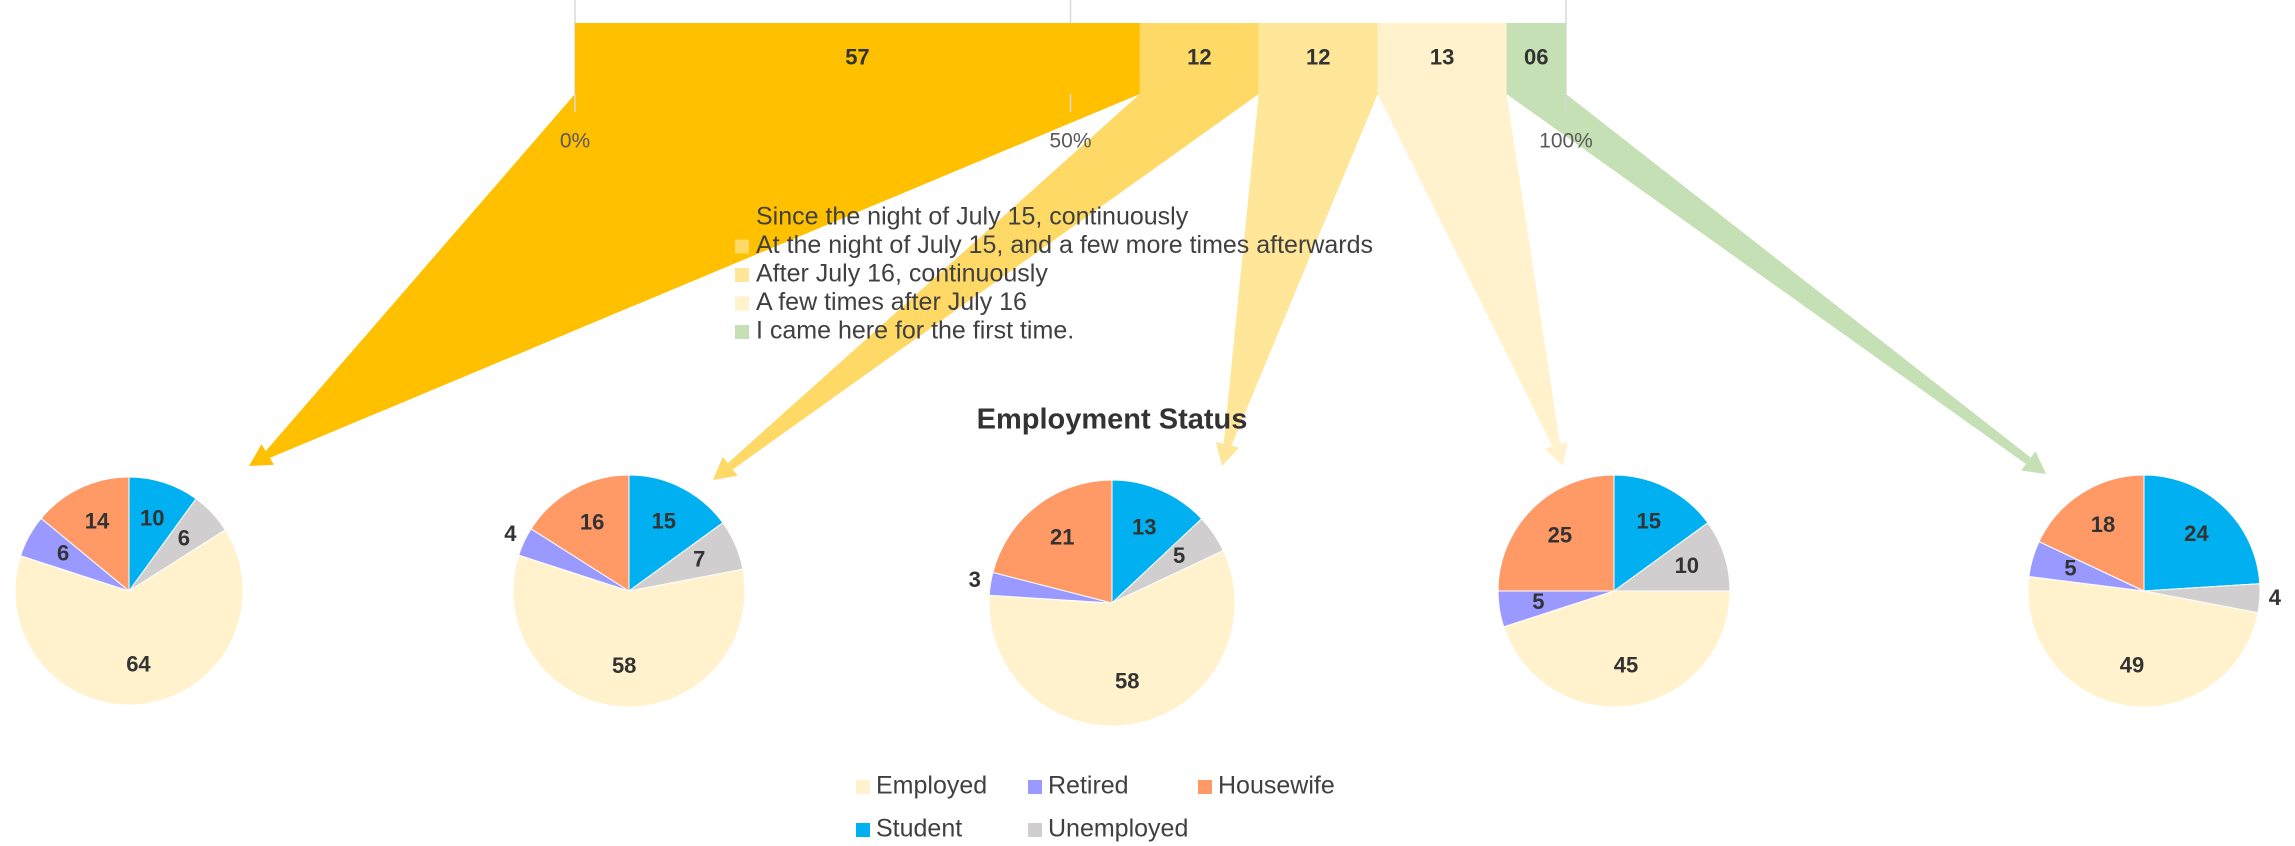  I want to click on legend-label: I came here for the first time., so click(915, 331).